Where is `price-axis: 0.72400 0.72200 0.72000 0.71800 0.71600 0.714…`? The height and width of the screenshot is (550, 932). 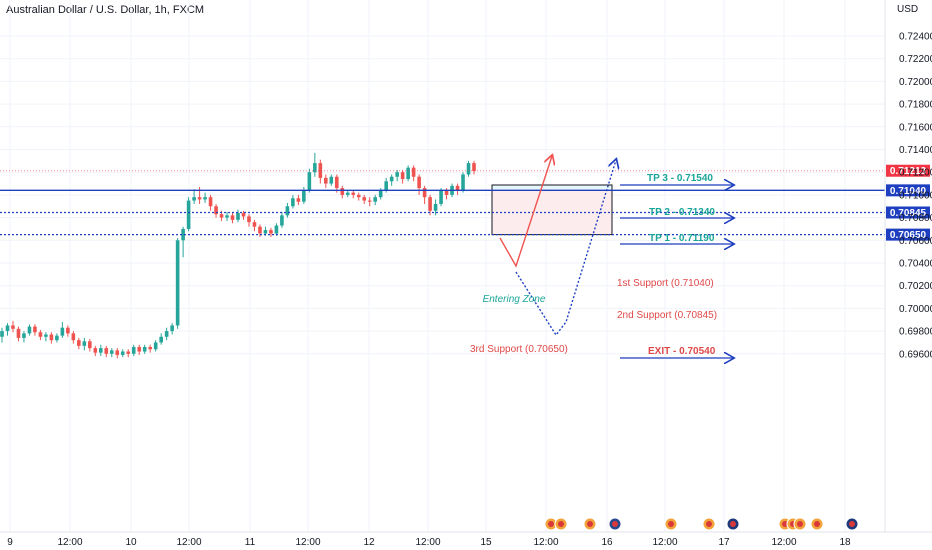 price-axis: 0.72400 0.72200 0.72000 0.71800 0.71600 0.714… is located at coordinates (915, 196).